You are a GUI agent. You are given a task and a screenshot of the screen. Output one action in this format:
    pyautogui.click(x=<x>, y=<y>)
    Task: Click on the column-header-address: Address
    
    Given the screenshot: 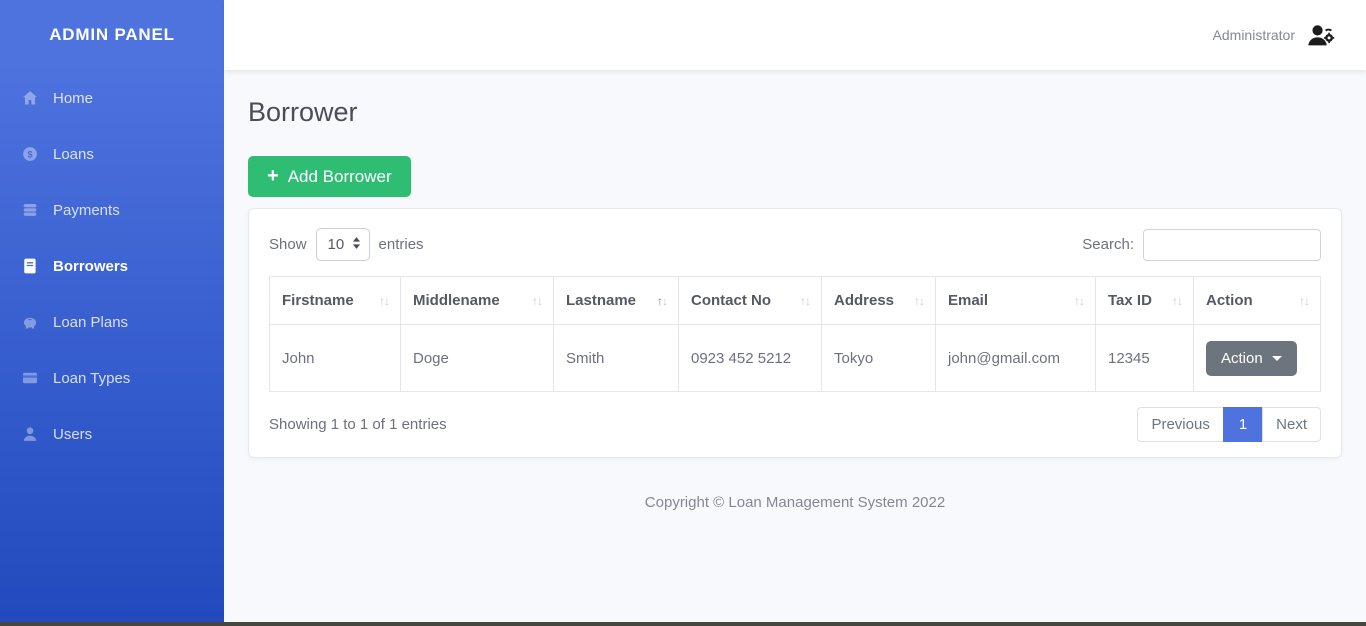 What is the action you would take?
    pyautogui.click(x=878, y=300)
    